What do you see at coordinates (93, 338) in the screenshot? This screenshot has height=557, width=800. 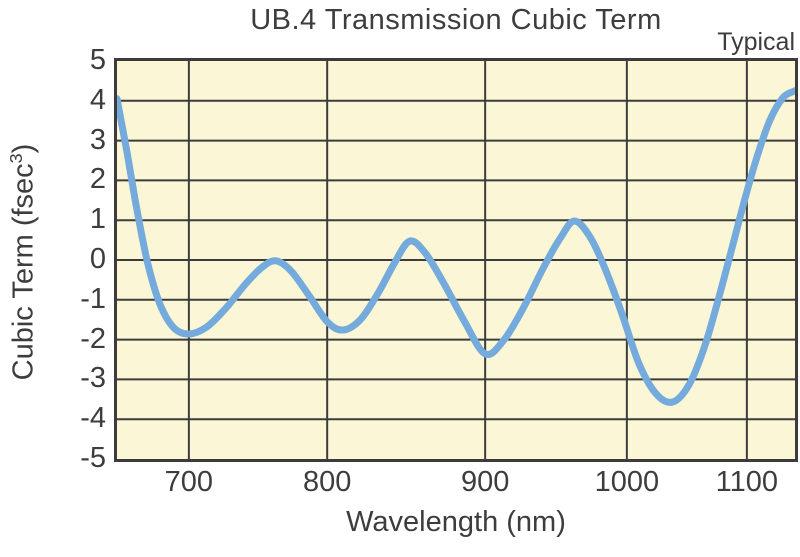 I see `y-tick-label: -2` at bounding box center [93, 338].